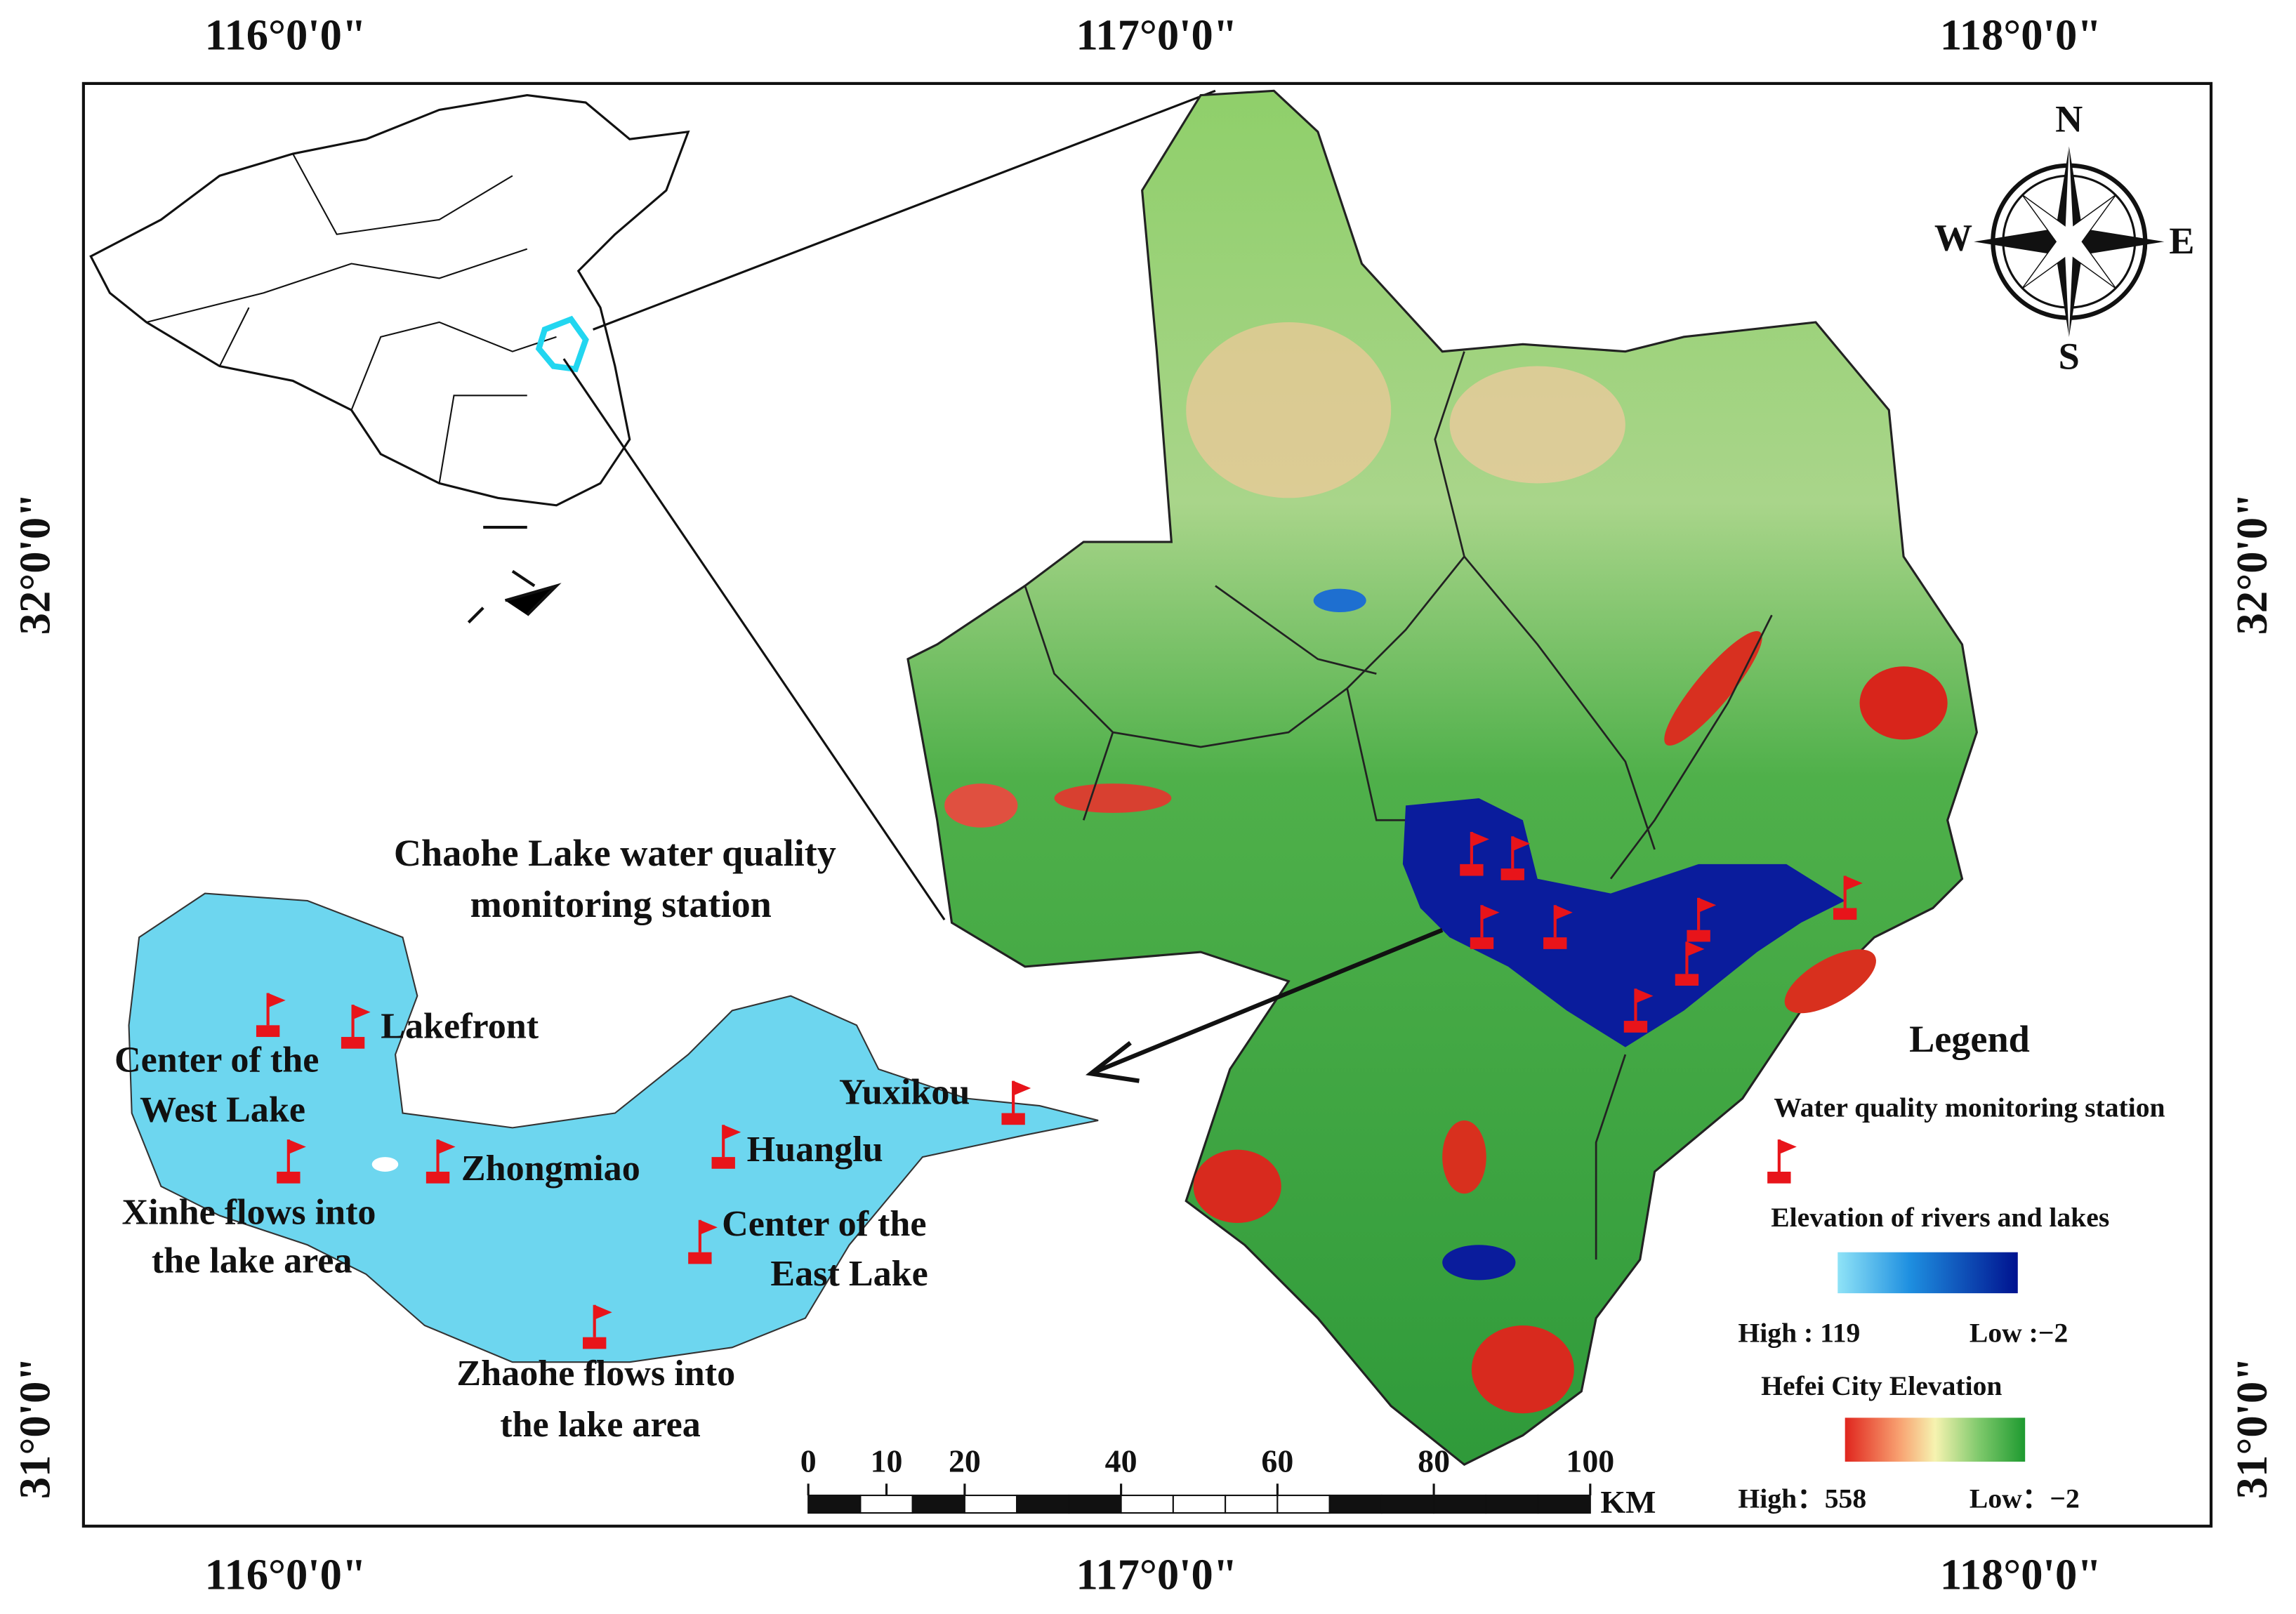 Image resolution: width=2296 pixels, height=1614 pixels. What do you see at coordinates (815, 1150) in the screenshot?
I see `label: Huanglu` at bounding box center [815, 1150].